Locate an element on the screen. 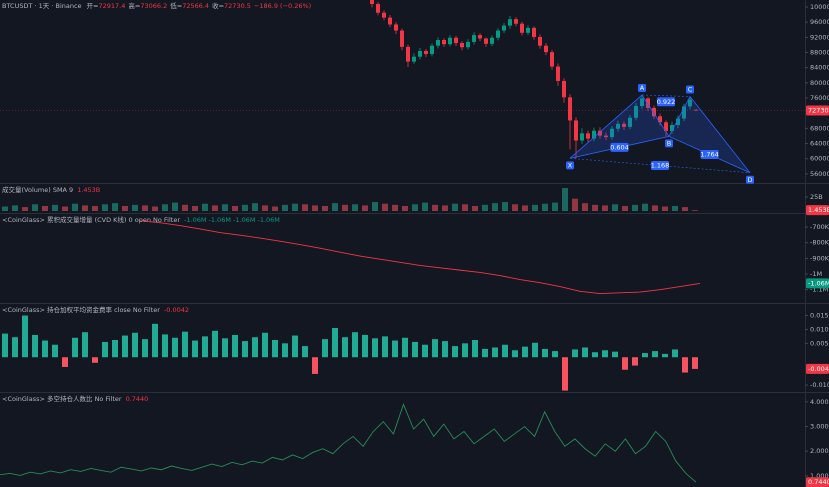 The width and height of the screenshot is (829, 487). y-tick-label: -700K is located at coordinates (819, 227).